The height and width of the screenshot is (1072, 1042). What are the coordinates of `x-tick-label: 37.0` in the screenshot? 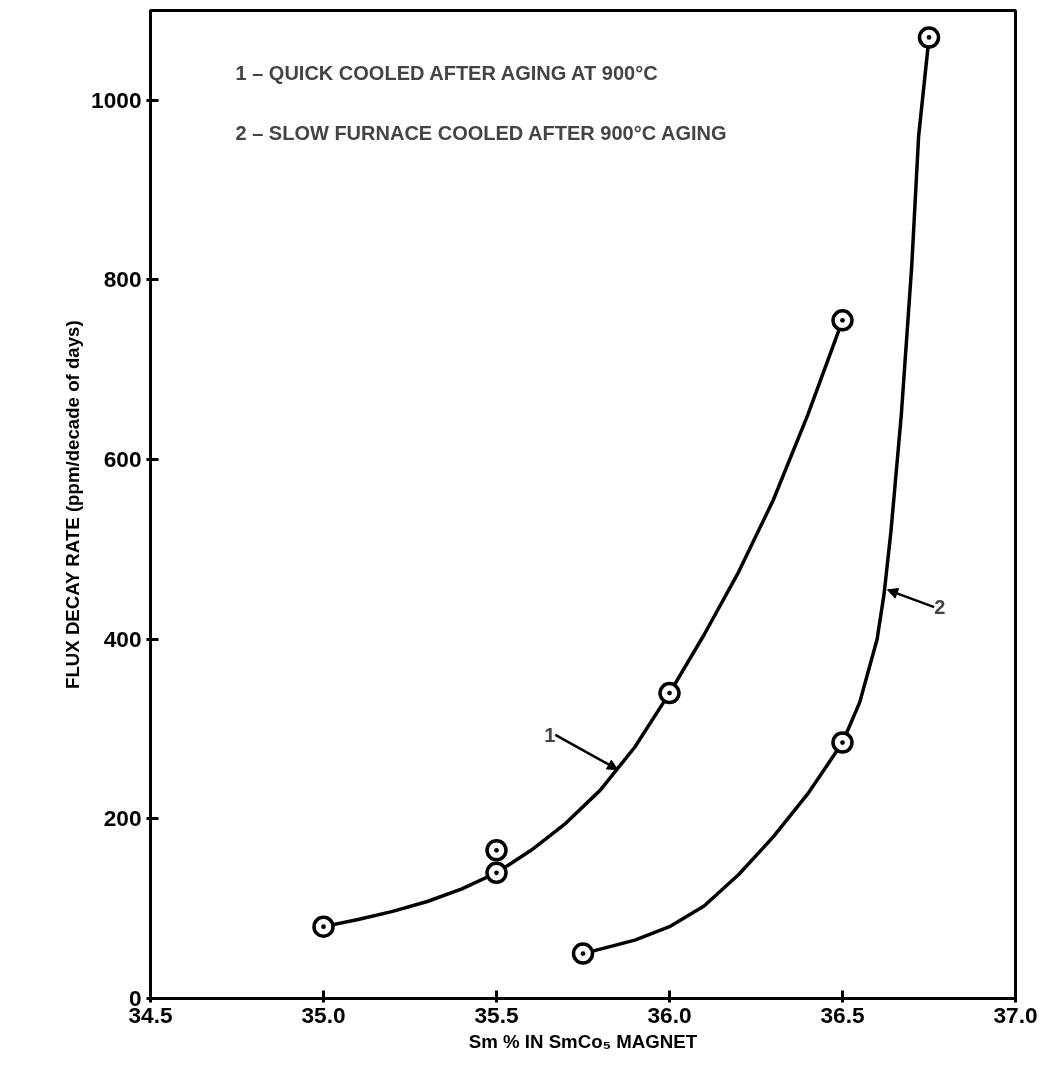 It's located at (1015, 1014).